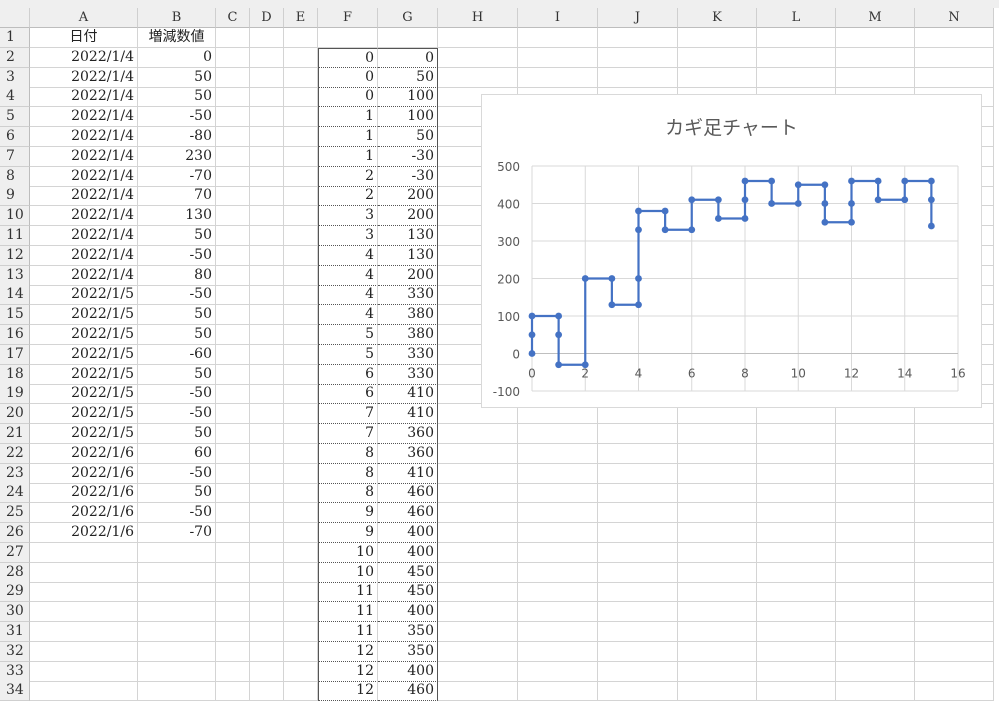 This screenshot has height=703, width=999. I want to click on cell-B11: 50, so click(177, 236).